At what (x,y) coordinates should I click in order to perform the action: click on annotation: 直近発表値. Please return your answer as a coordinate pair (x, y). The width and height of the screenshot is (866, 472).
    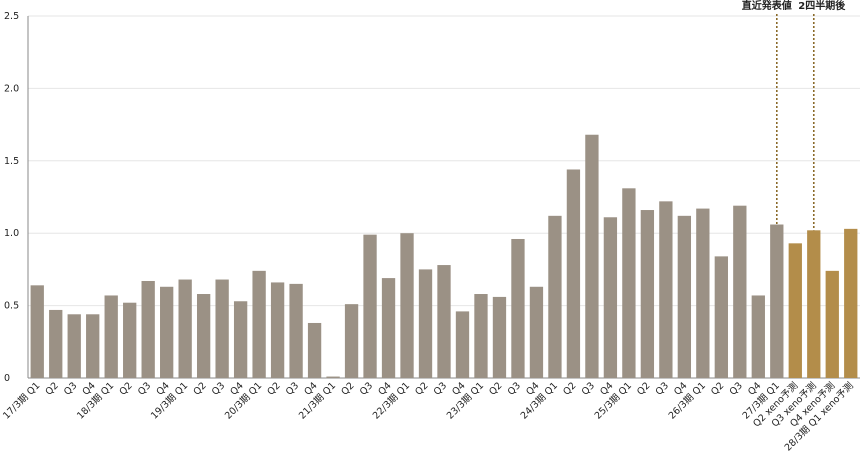
    Looking at the image, I should click on (767, 6).